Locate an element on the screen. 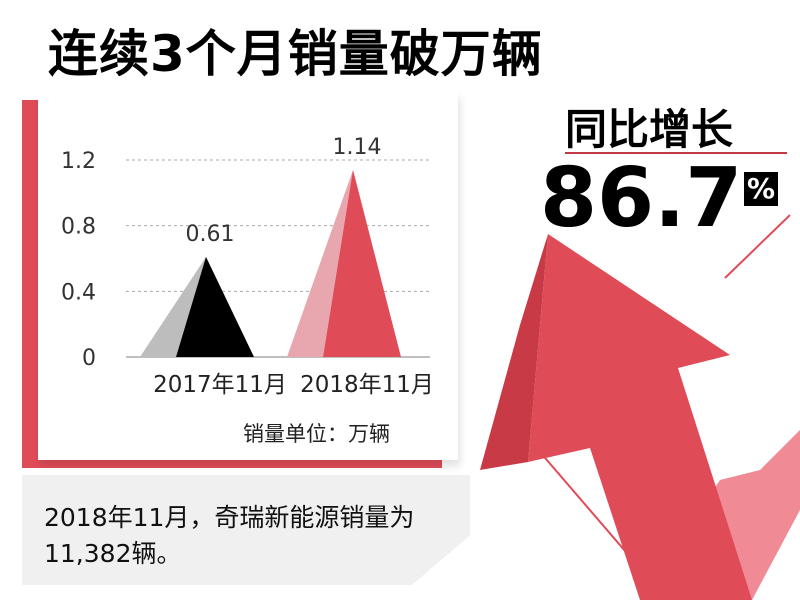  headline: 连续3个月销量破万辆 is located at coordinates (295, 54).